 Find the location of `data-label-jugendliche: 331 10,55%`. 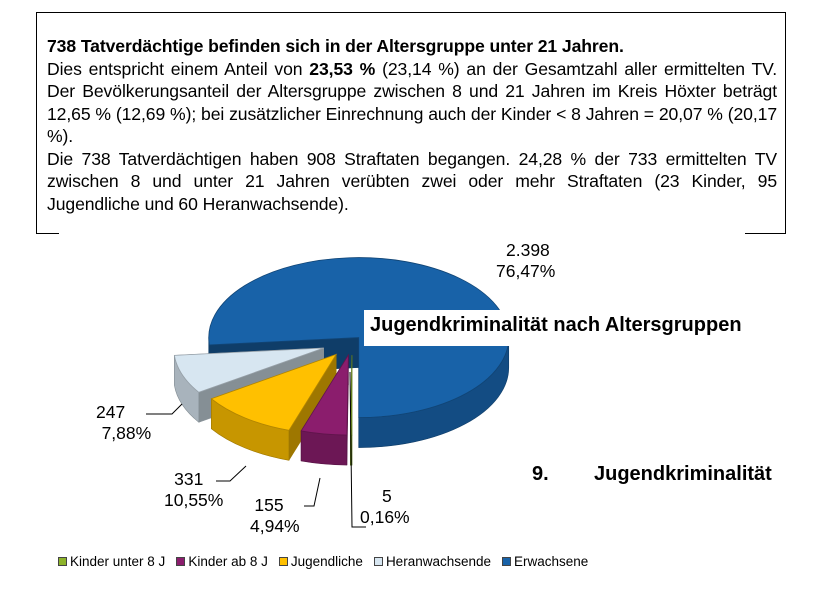

data-label-jugendliche: 331 10,55% is located at coordinates (194, 489).